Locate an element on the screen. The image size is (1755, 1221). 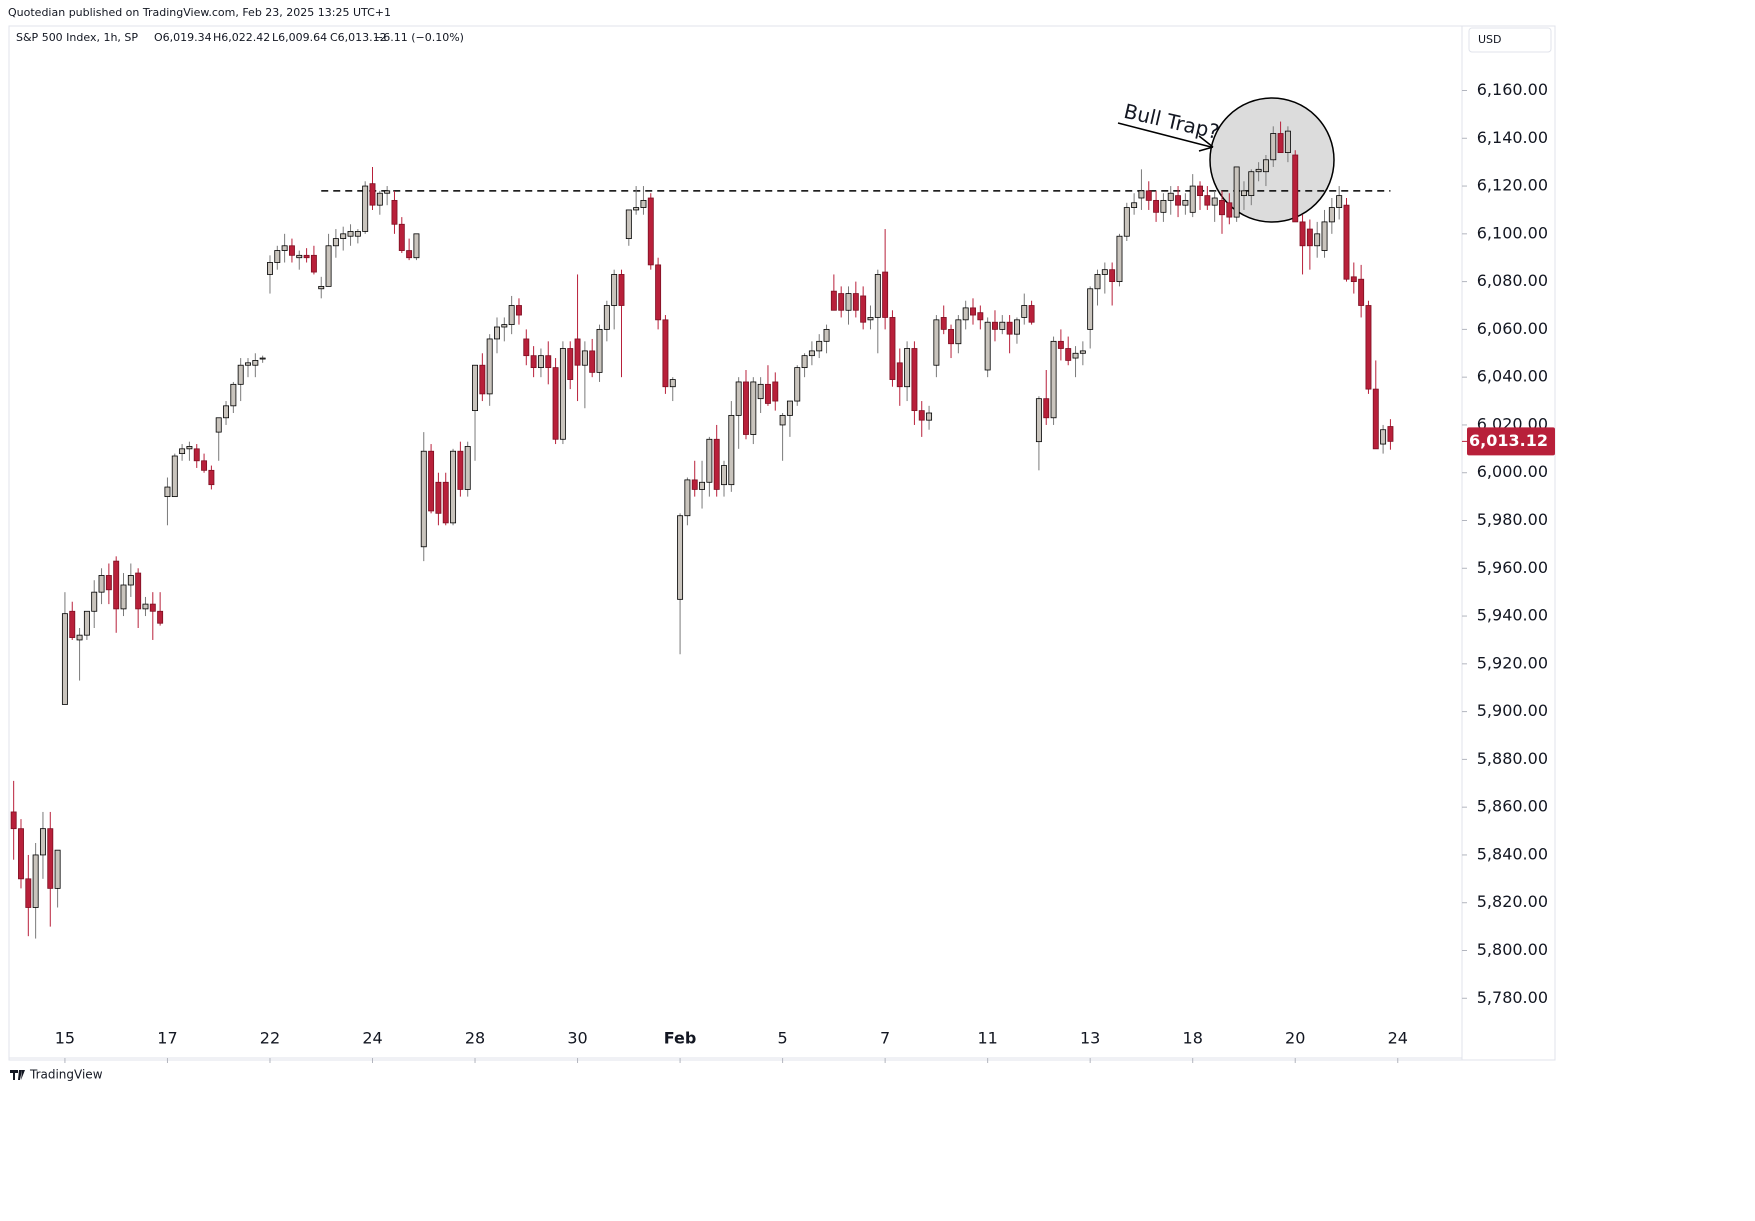
y-tick-label: 6,160.00 is located at coordinates (1512, 89).